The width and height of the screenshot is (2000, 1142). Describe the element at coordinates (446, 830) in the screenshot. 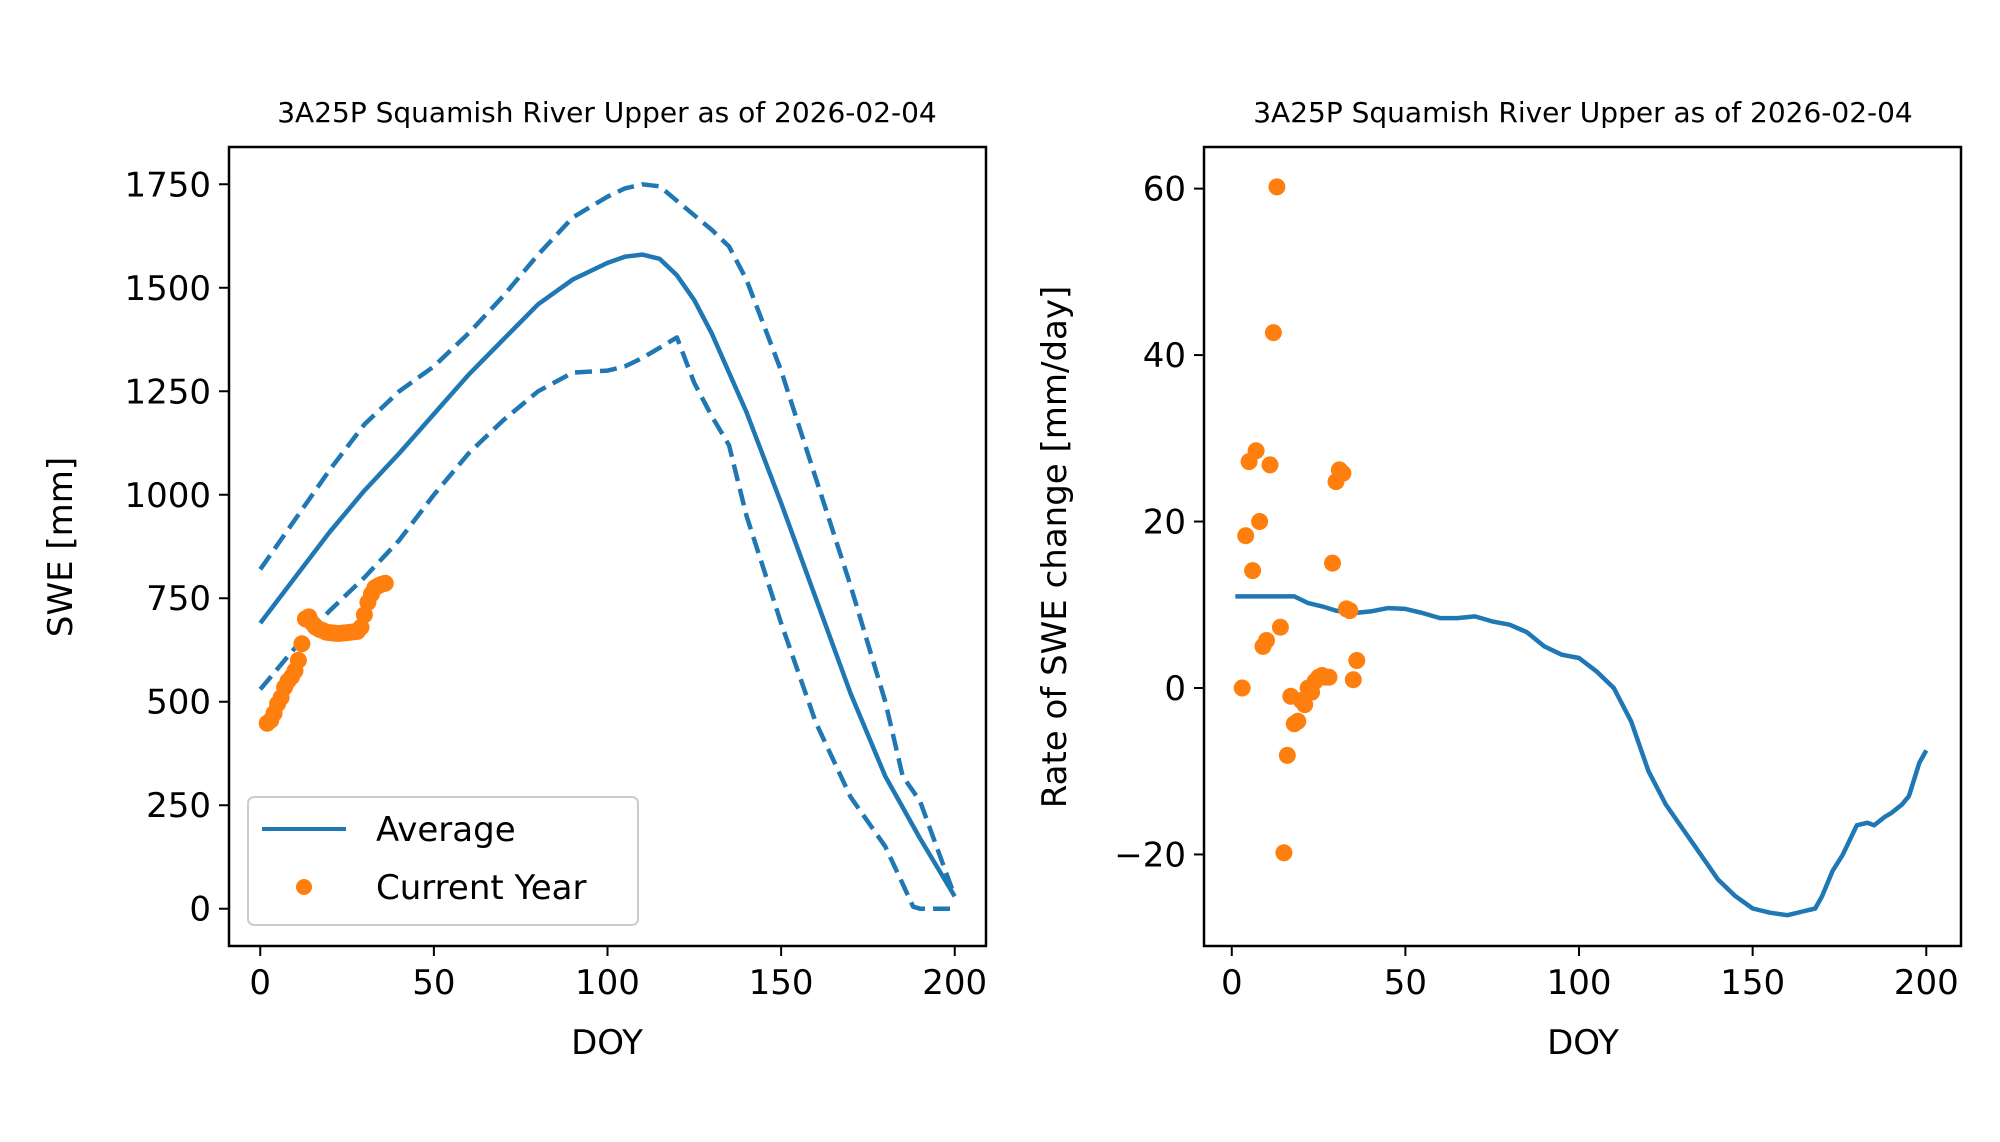

I see `legend-average-label: Average` at that location.